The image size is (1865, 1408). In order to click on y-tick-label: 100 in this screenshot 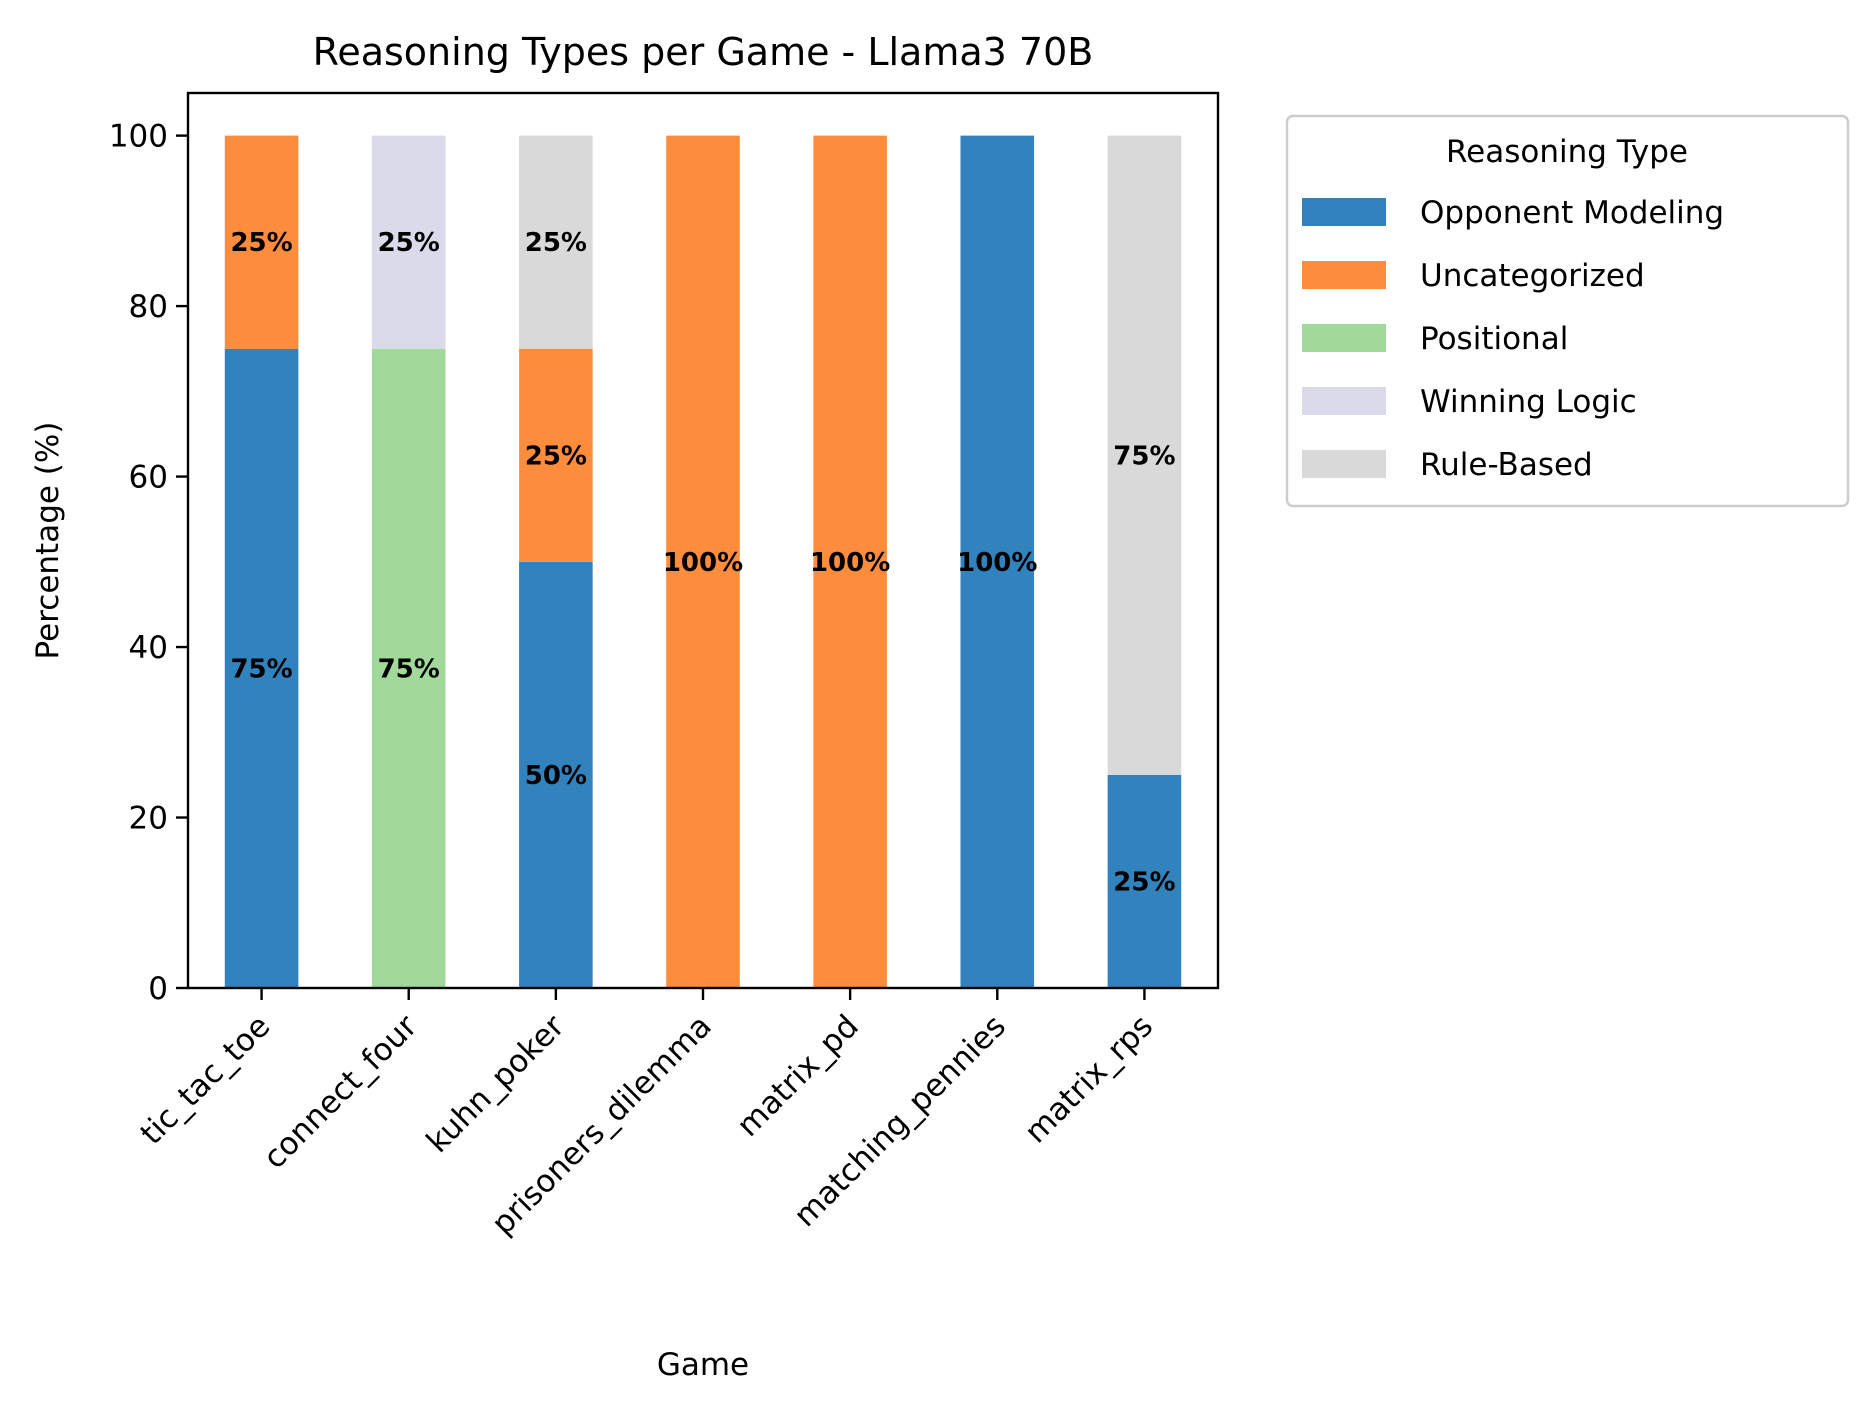, I will do `click(138, 137)`.